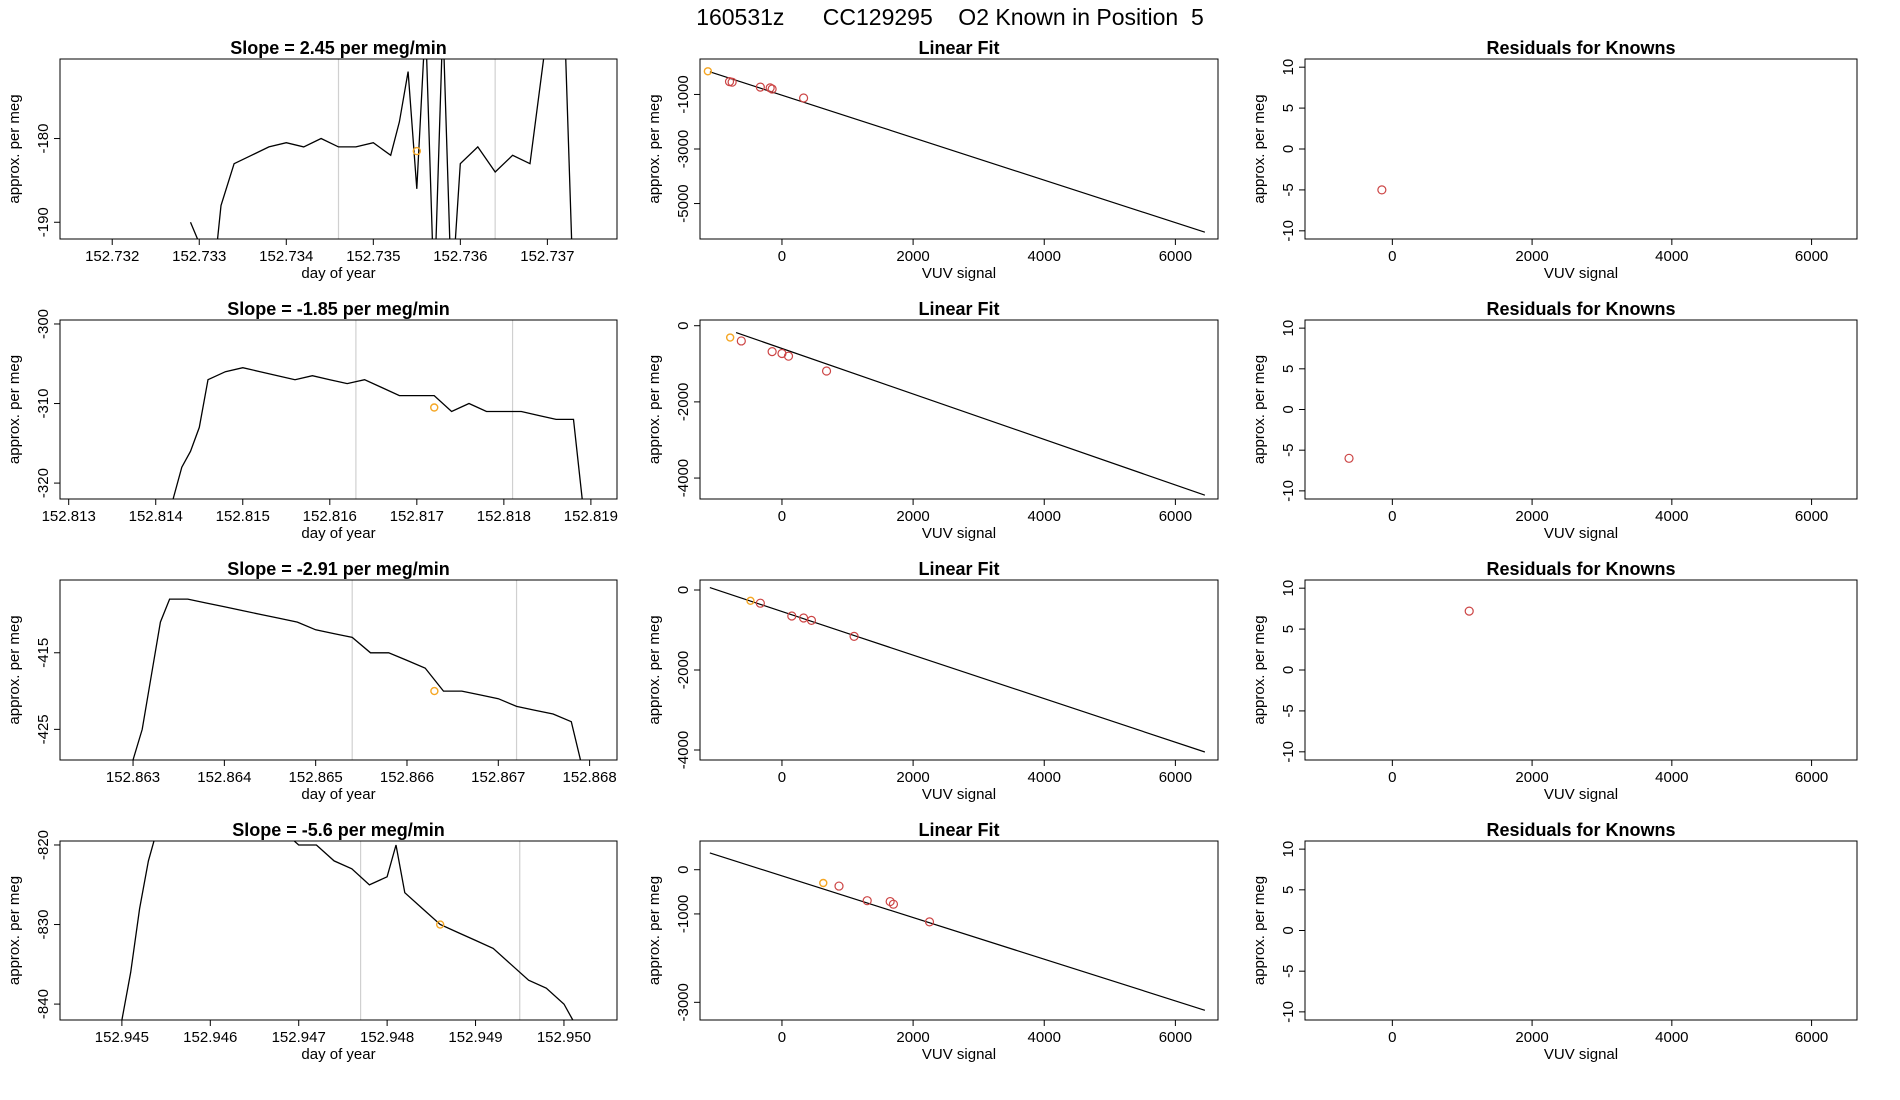 The height and width of the screenshot is (1100, 1900). I want to click on x-tick-label: 152.946, so click(210, 1037).